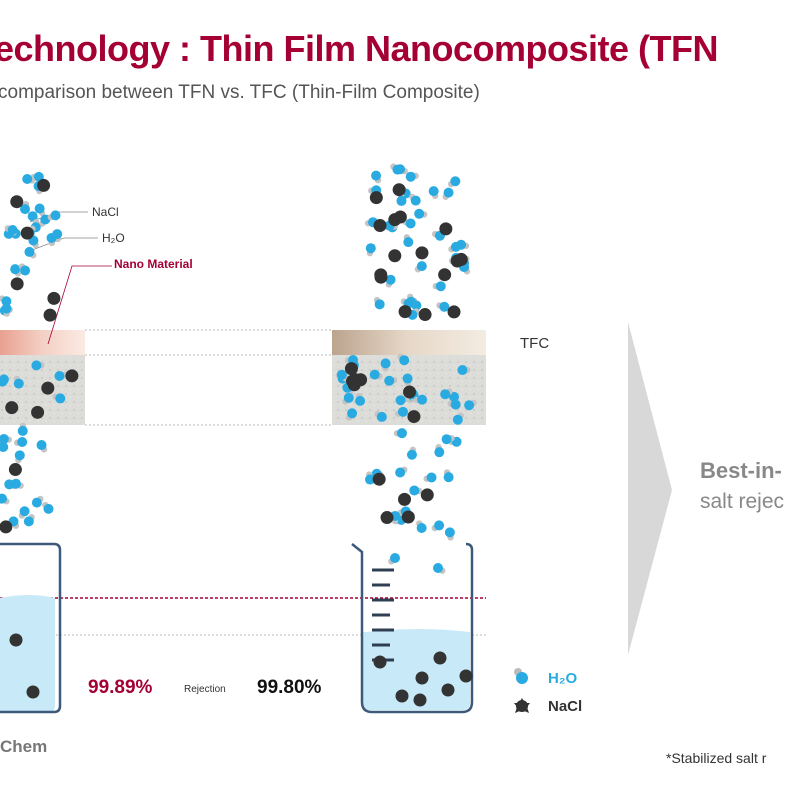  I want to click on page-title: echnology : Thin Film Nanocomposite (TFN, so click(359, 48).